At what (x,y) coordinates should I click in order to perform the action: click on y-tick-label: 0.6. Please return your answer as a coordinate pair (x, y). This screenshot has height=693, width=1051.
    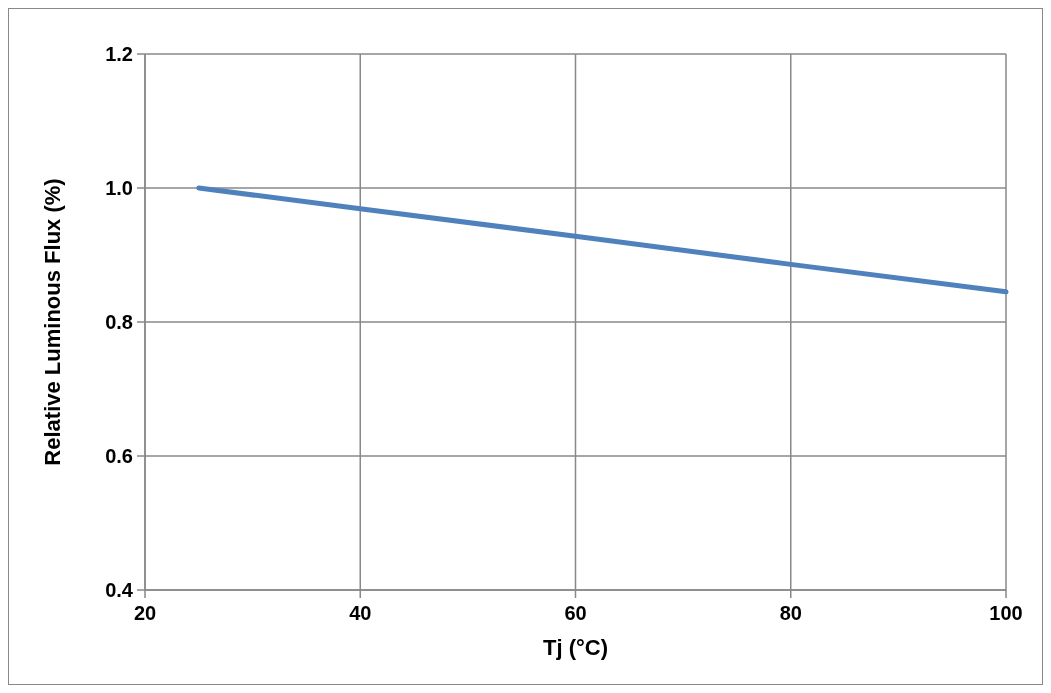
    Looking at the image, I should click on (119, 456).